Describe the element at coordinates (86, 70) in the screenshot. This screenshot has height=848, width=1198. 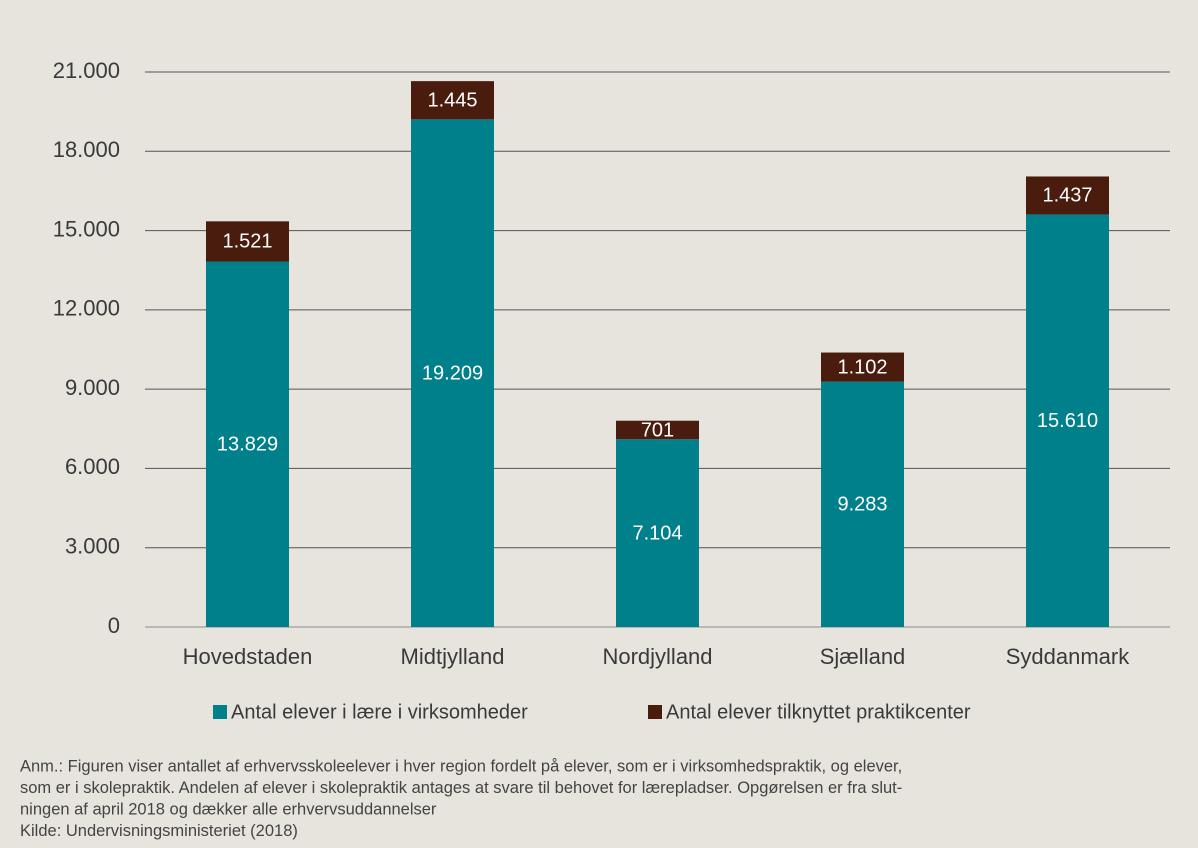
I see `y-tick-label: 21.000` at that location.